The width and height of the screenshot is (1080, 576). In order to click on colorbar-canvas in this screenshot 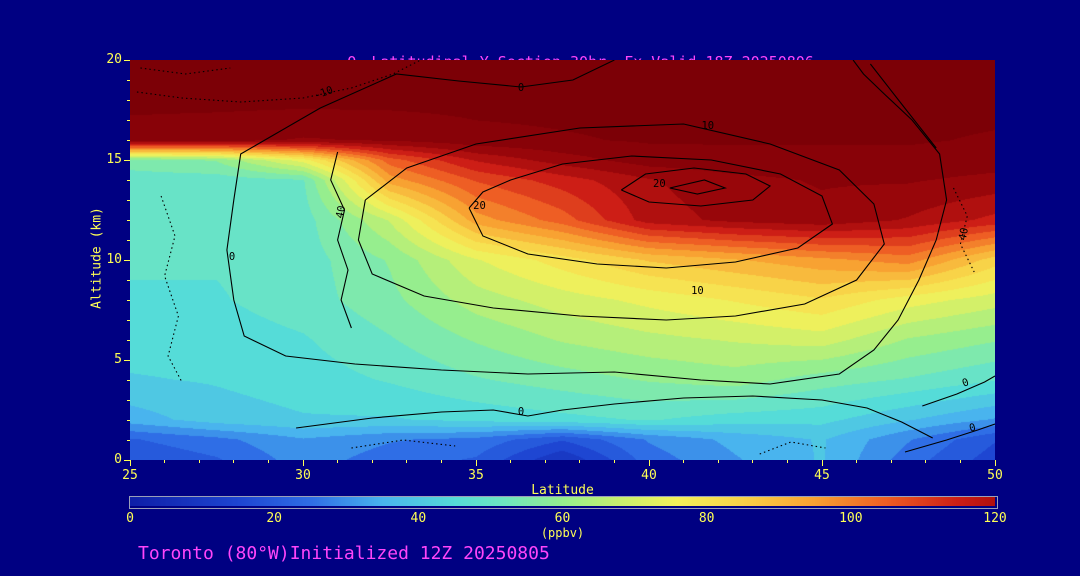, I will do `click(562, 501)`.